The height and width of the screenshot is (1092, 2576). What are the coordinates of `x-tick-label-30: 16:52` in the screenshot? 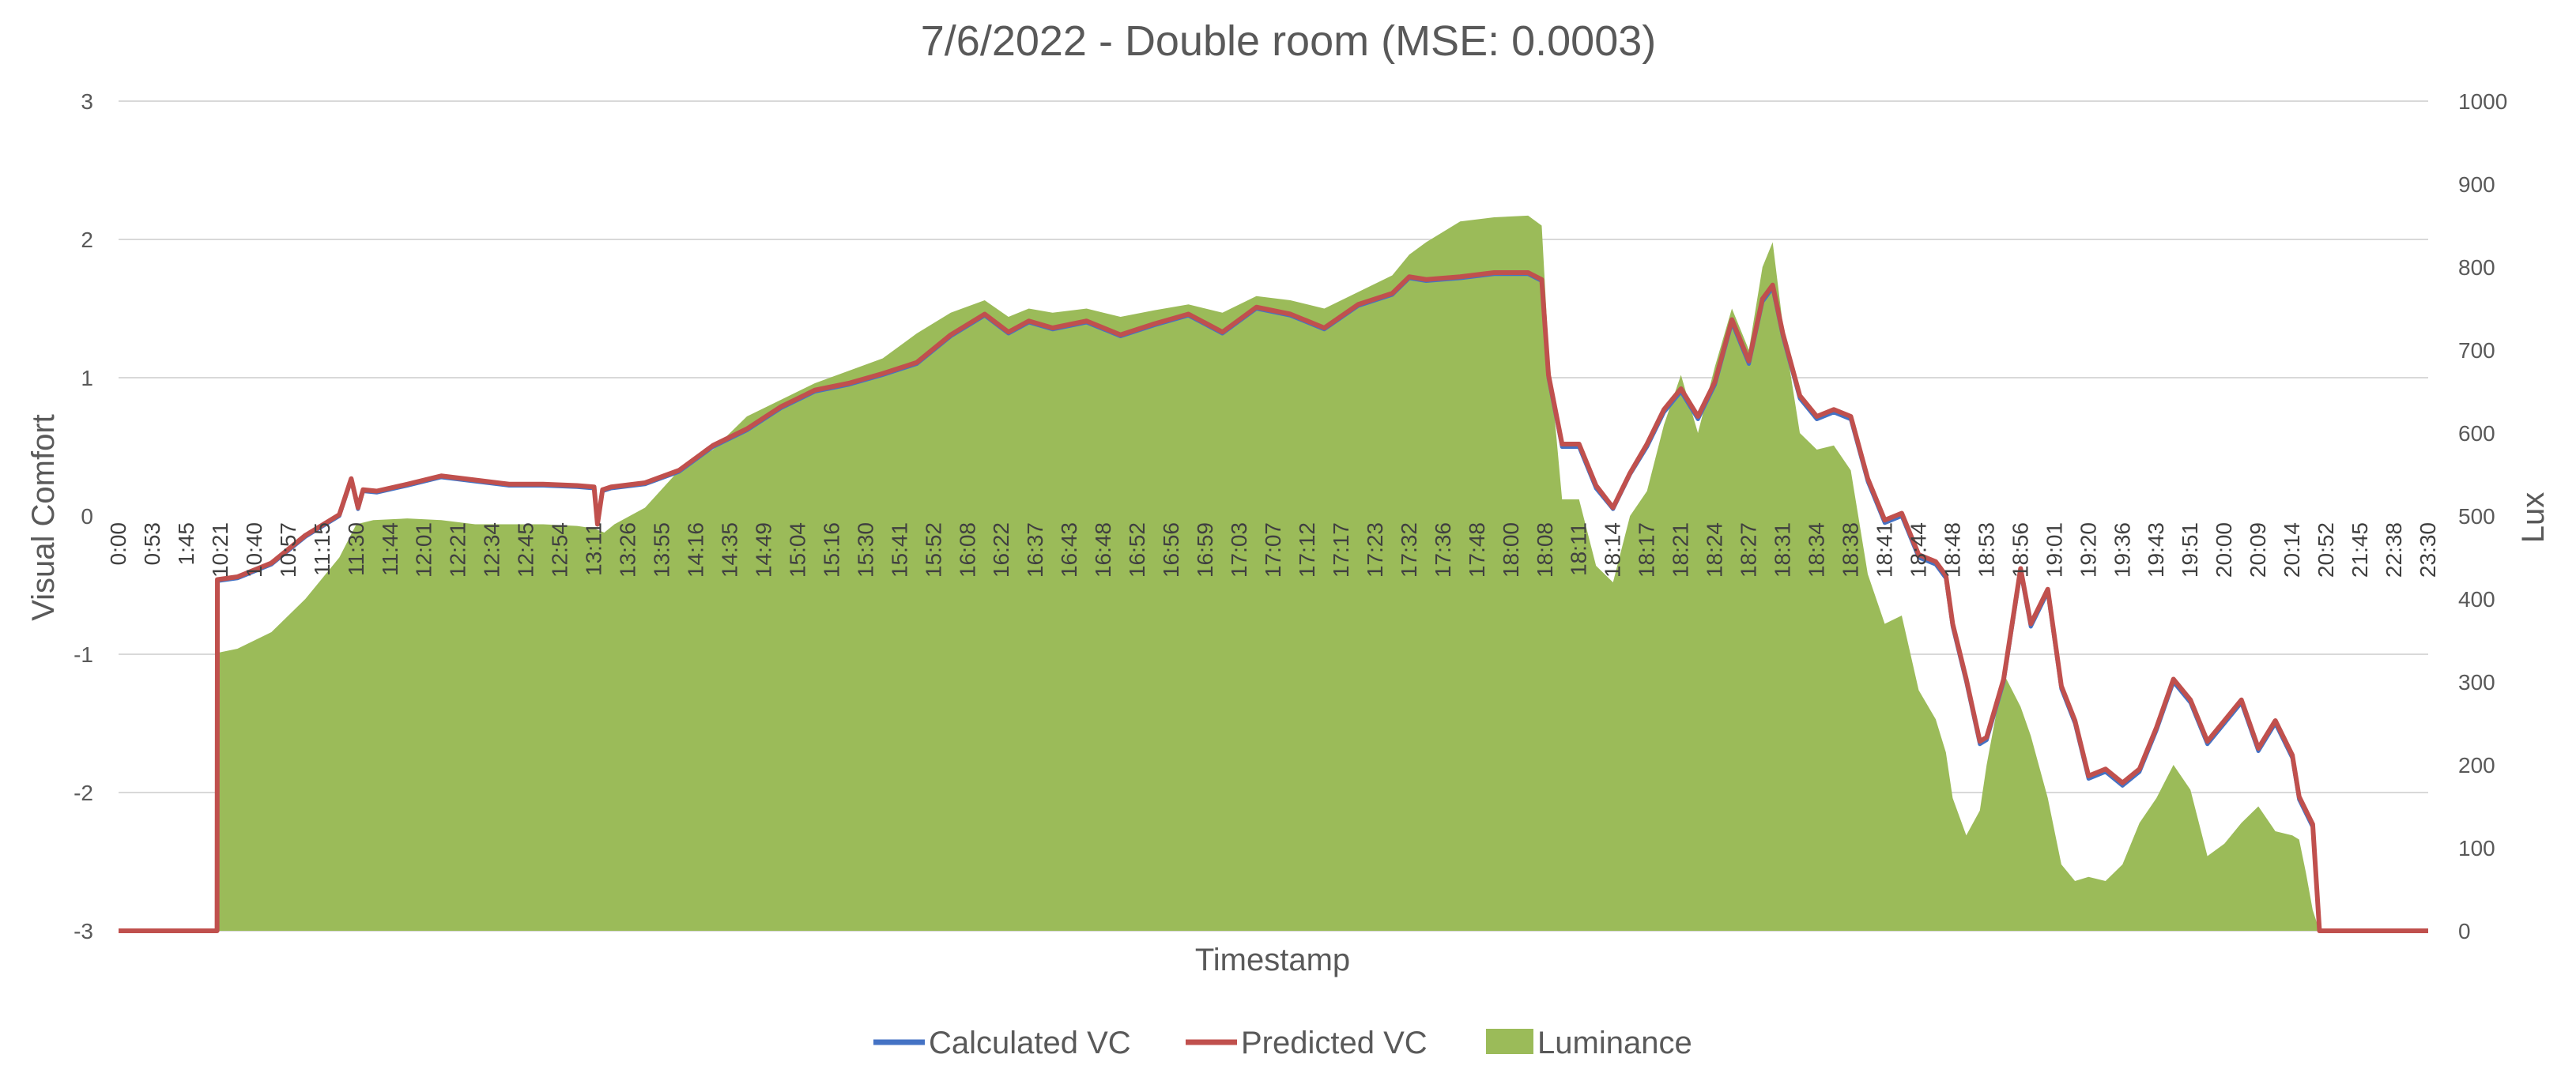 It's located at (1137, 550).